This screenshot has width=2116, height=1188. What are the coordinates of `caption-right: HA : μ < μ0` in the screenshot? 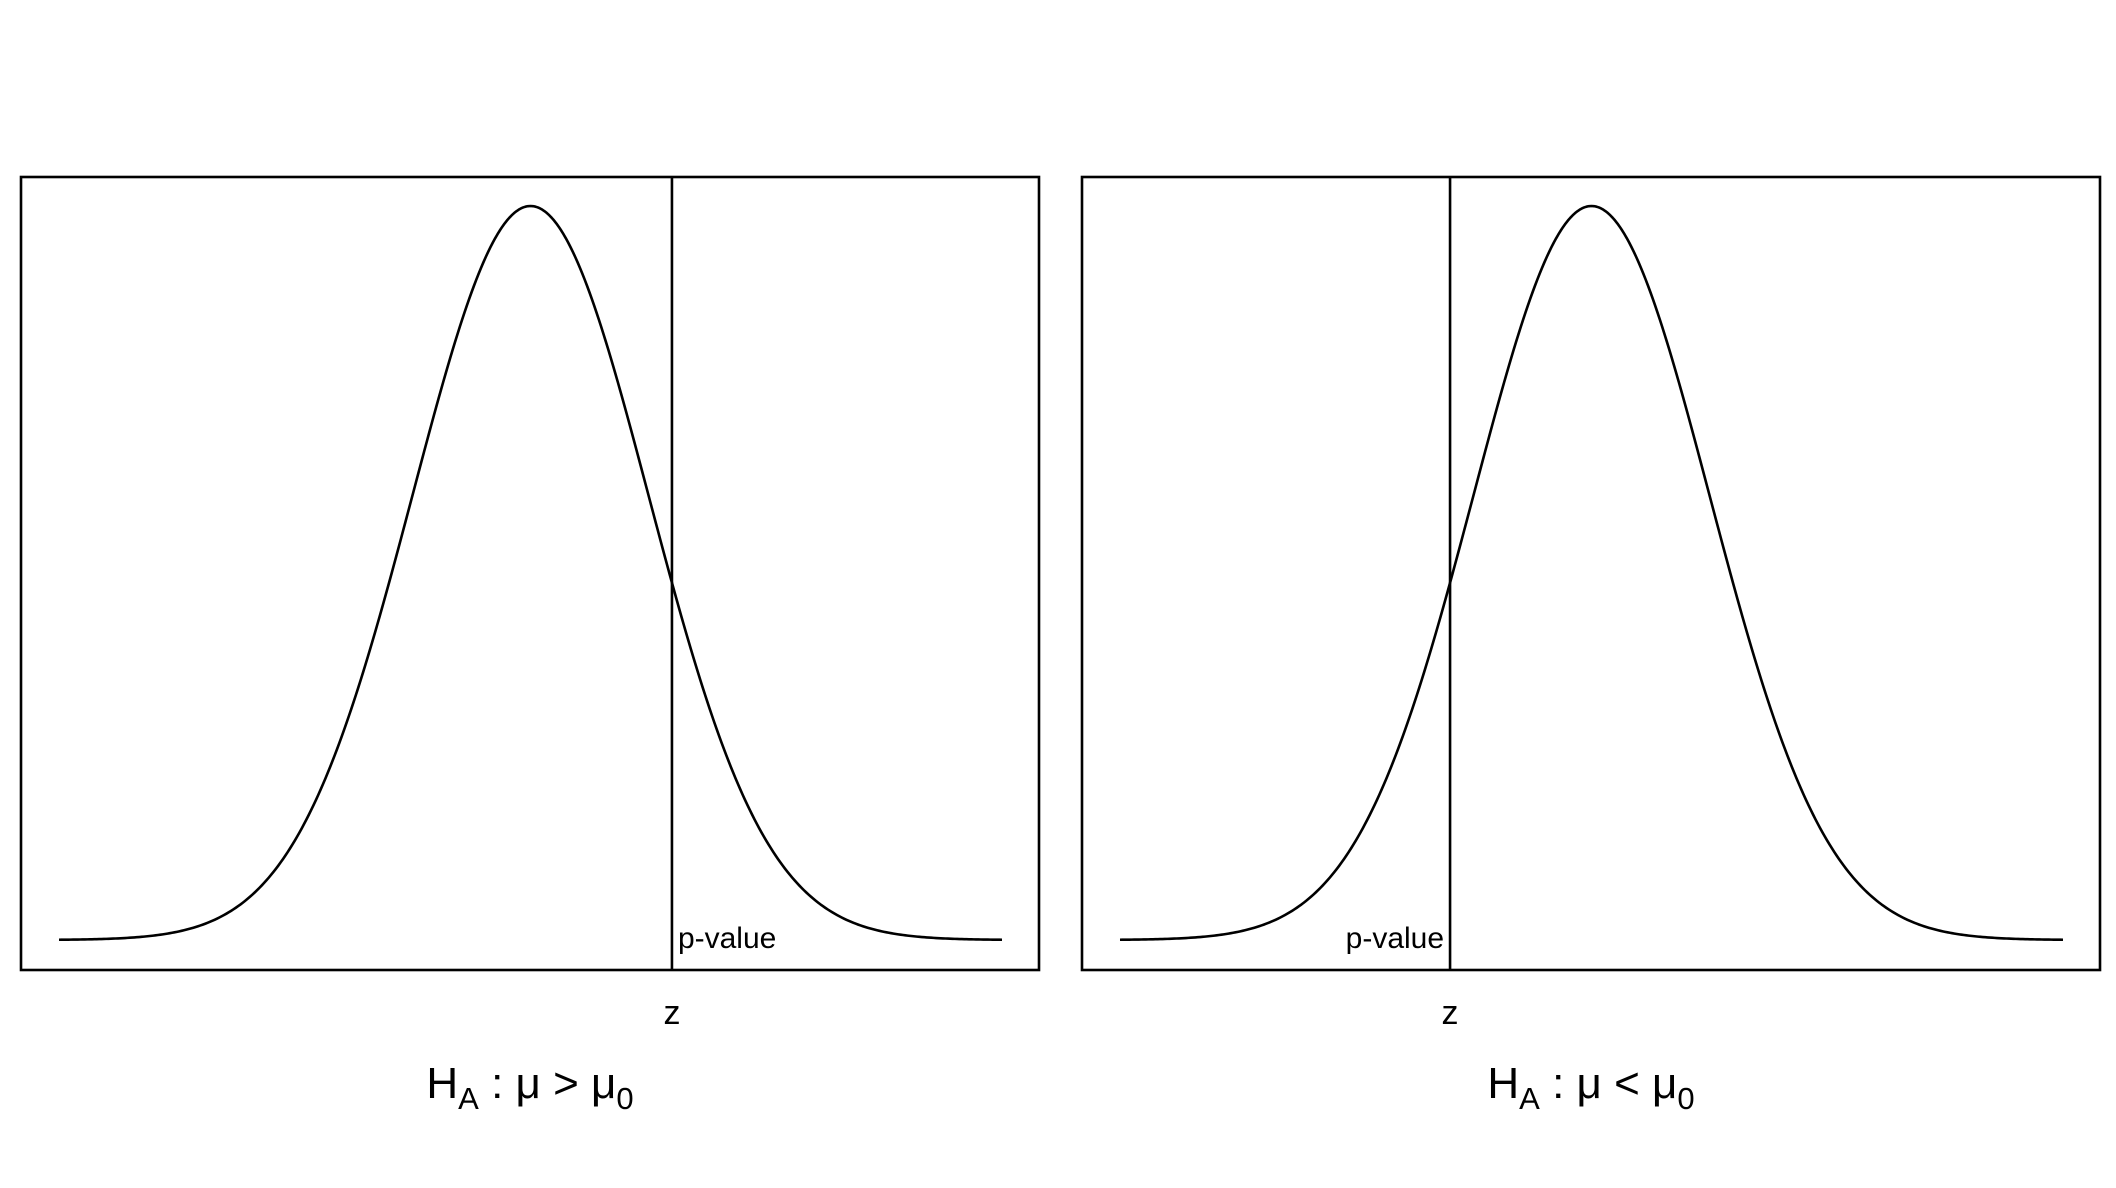 It's located at (1590, 1087).